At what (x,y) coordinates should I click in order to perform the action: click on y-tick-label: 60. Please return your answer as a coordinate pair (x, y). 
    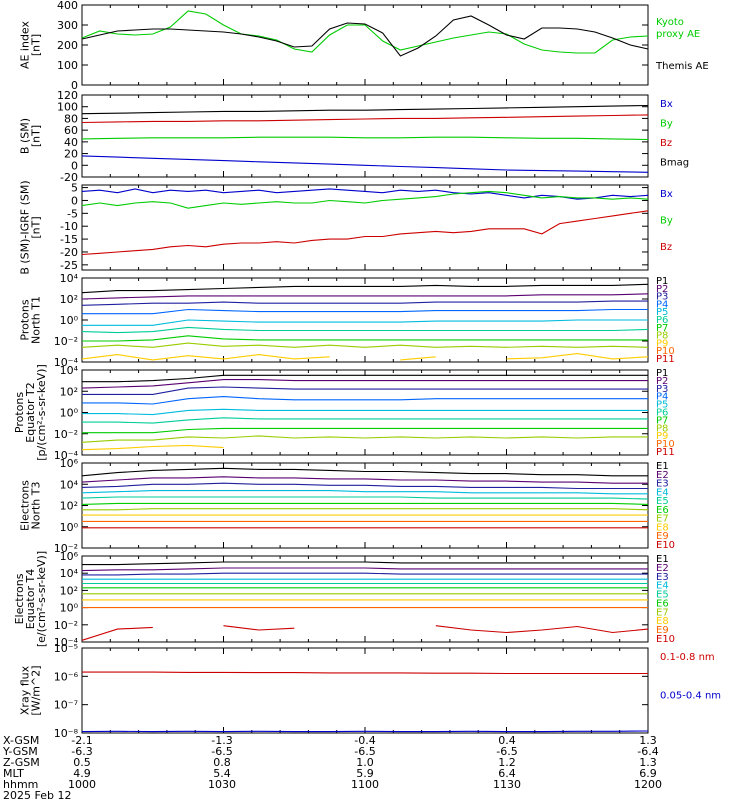
    Looking at the image, I should click on (71, 130).